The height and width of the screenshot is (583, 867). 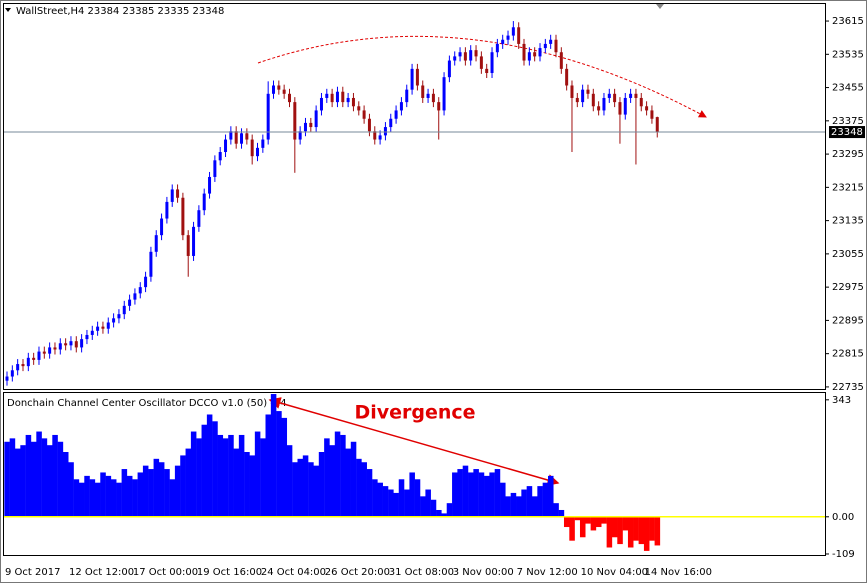 I want to click on y-tick-label: 23295, so click(x=848, y=154).